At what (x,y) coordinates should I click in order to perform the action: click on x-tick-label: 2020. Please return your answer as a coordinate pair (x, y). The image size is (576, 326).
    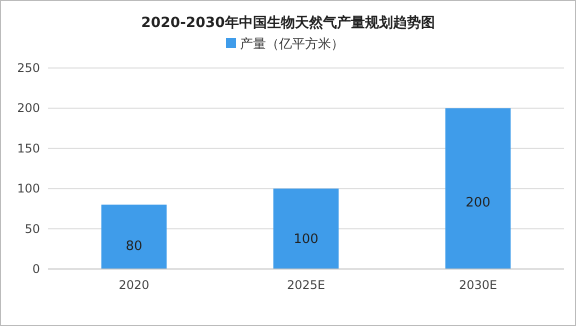
    Looking at the image, I should click on (134, 285).